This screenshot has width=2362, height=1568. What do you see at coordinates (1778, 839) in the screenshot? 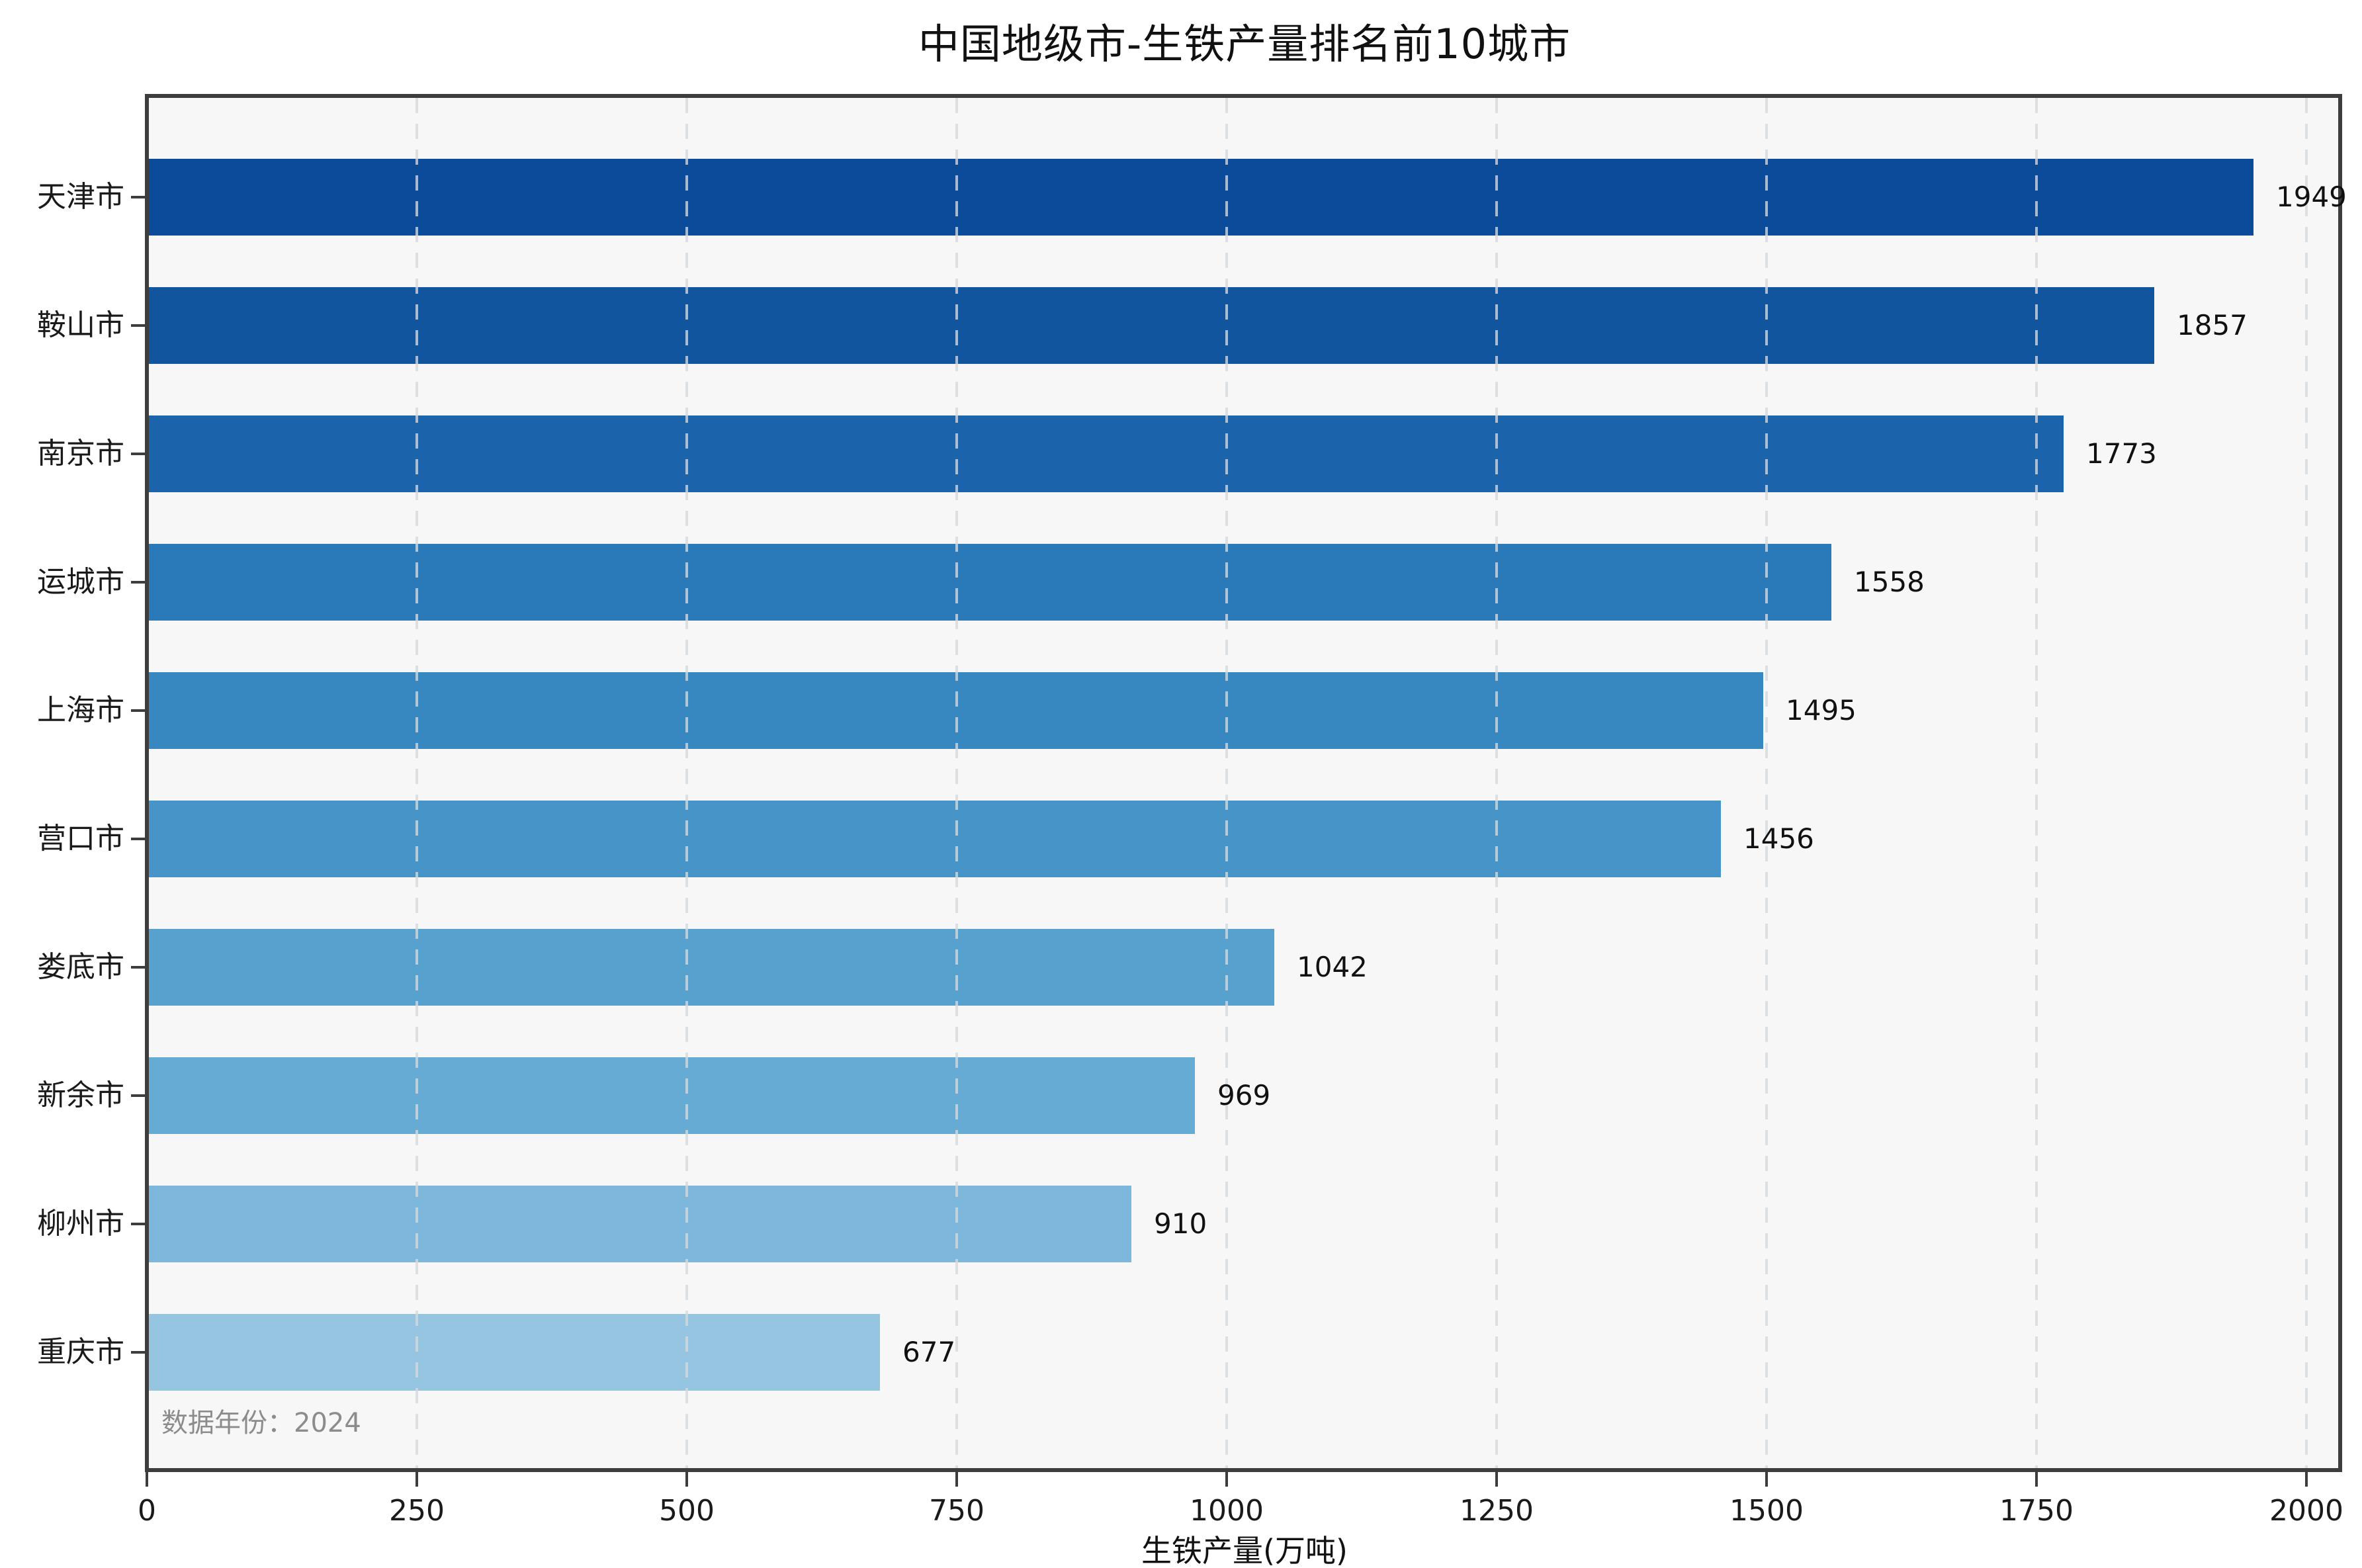
I see `bar-value-label: 1456` at bounding box center [1778, 839].